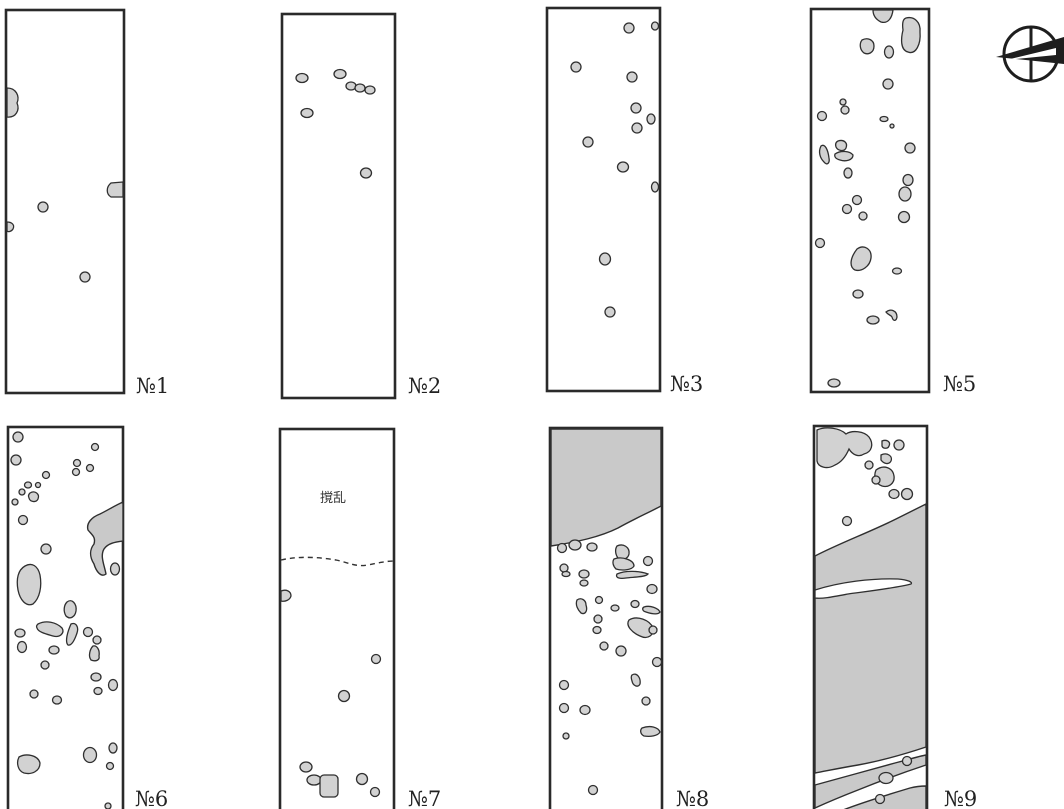 The image size is (1064, 809). Describe the element at coordinates (959, 384) in the screenshot. I see `trench-5-label: №5` at that location.